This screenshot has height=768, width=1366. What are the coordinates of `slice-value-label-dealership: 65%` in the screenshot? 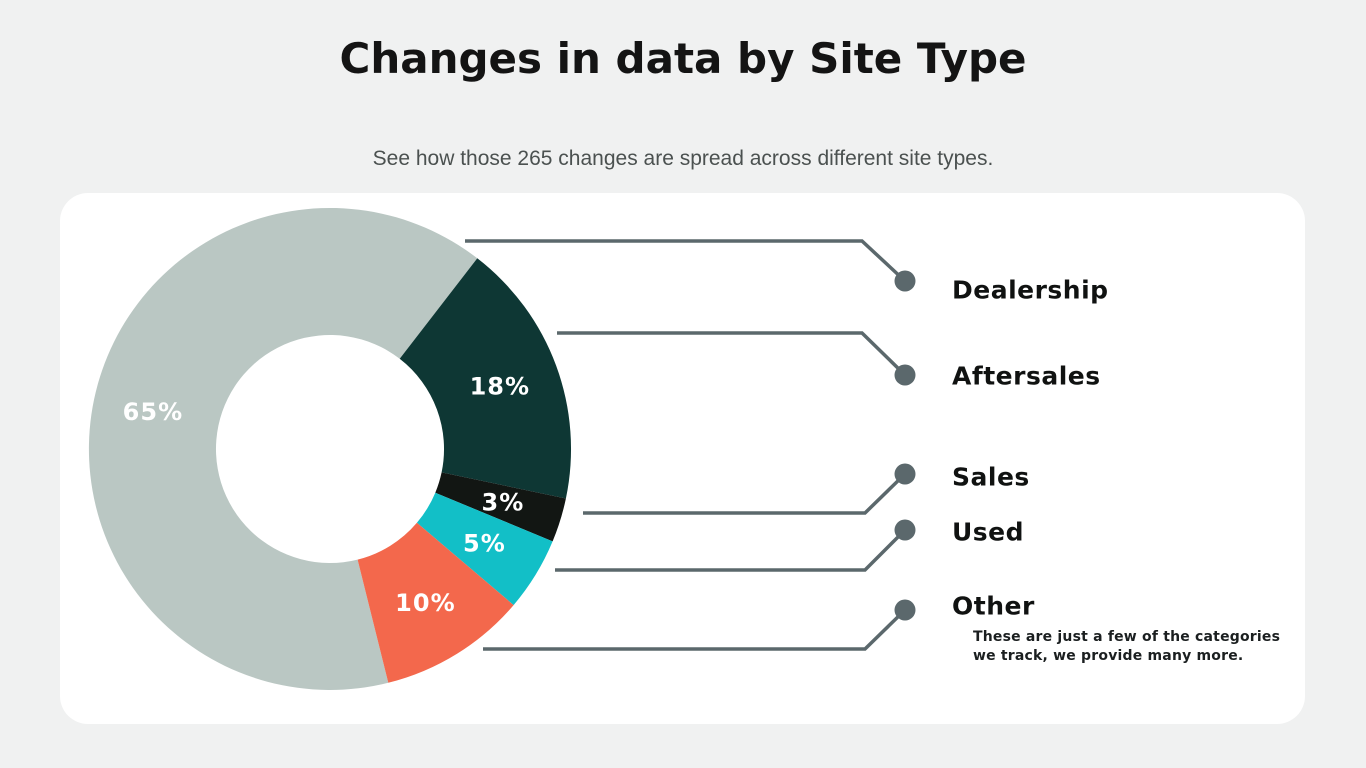 It's located at (153, 412).